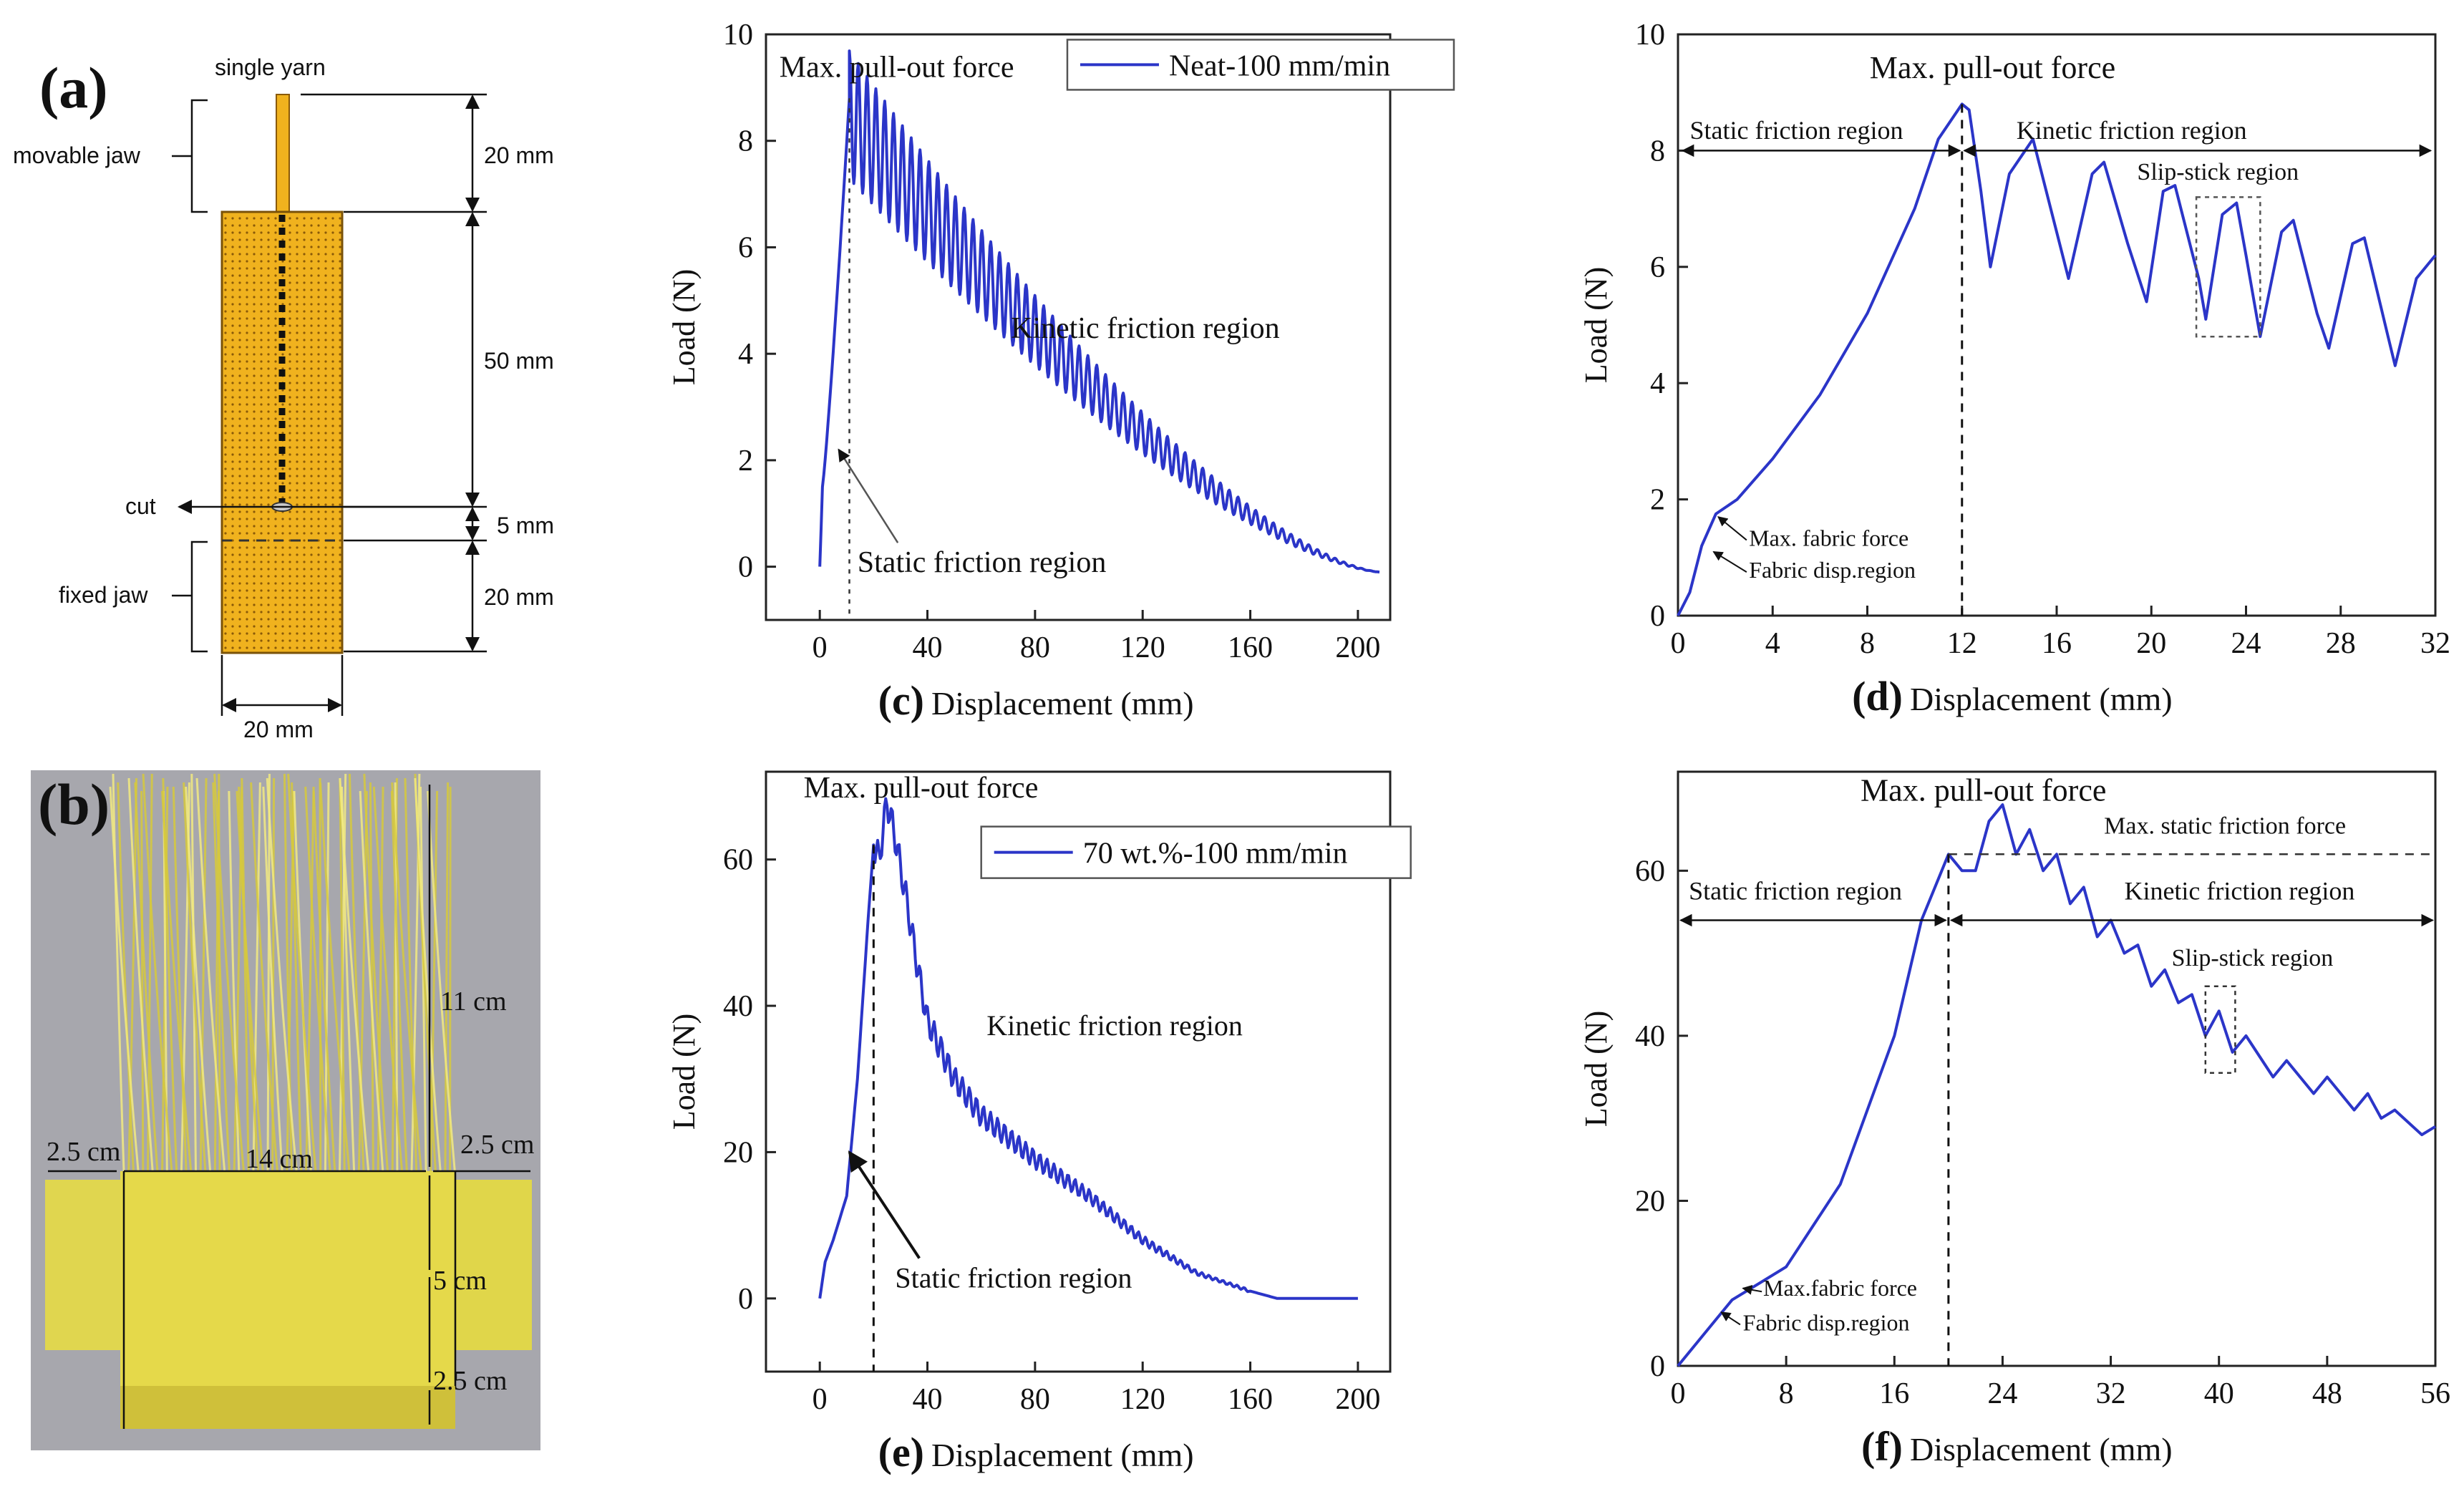 The image size is (2464, 1489). What do you see at coordinates (199, 597) in the screenshot?
I see `fixed-jaw-bracket` at bounding box center [199, 597].